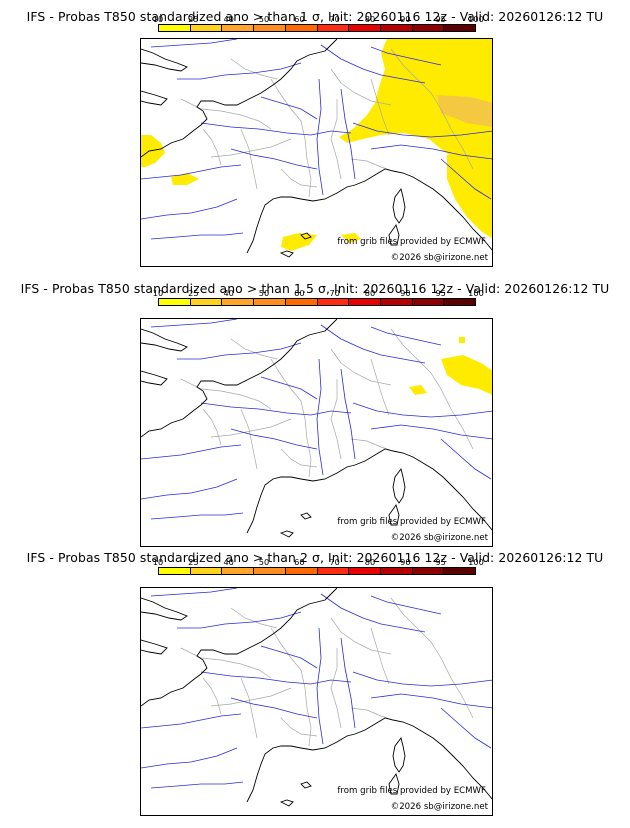 This screenshot has height=828, width=630. I want to click on probability-area-alps, so click(469, 197).